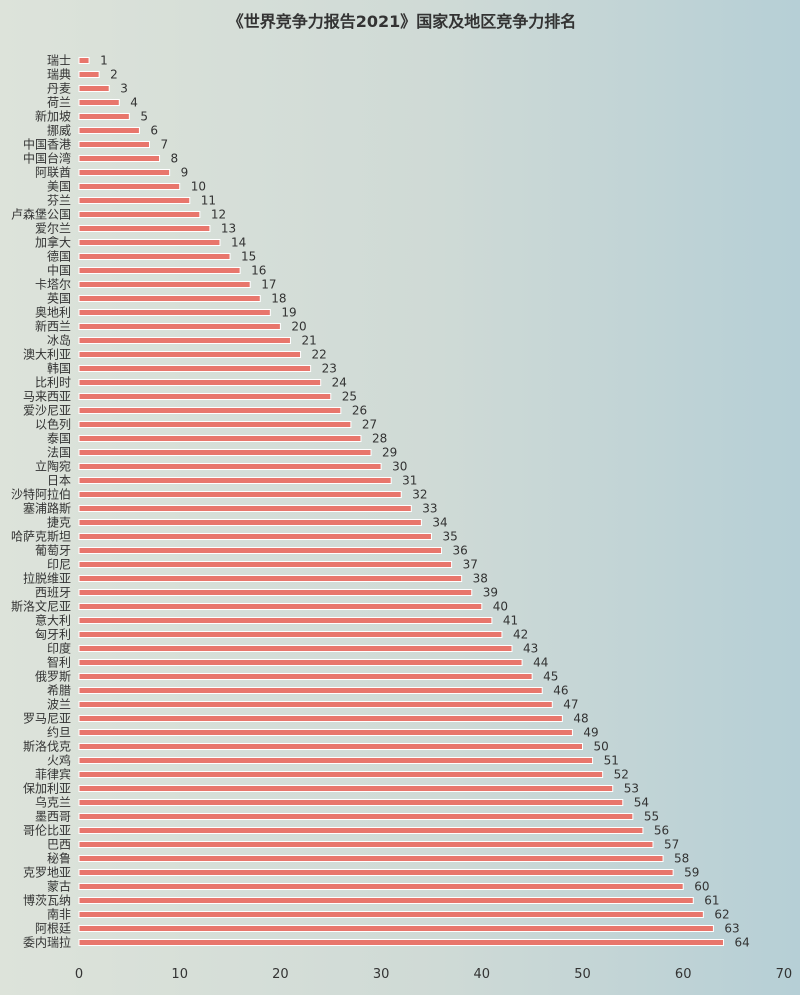 This screenshot has width=800, height=995. I want to click on category-label: 瑞典, so click(59, 75).